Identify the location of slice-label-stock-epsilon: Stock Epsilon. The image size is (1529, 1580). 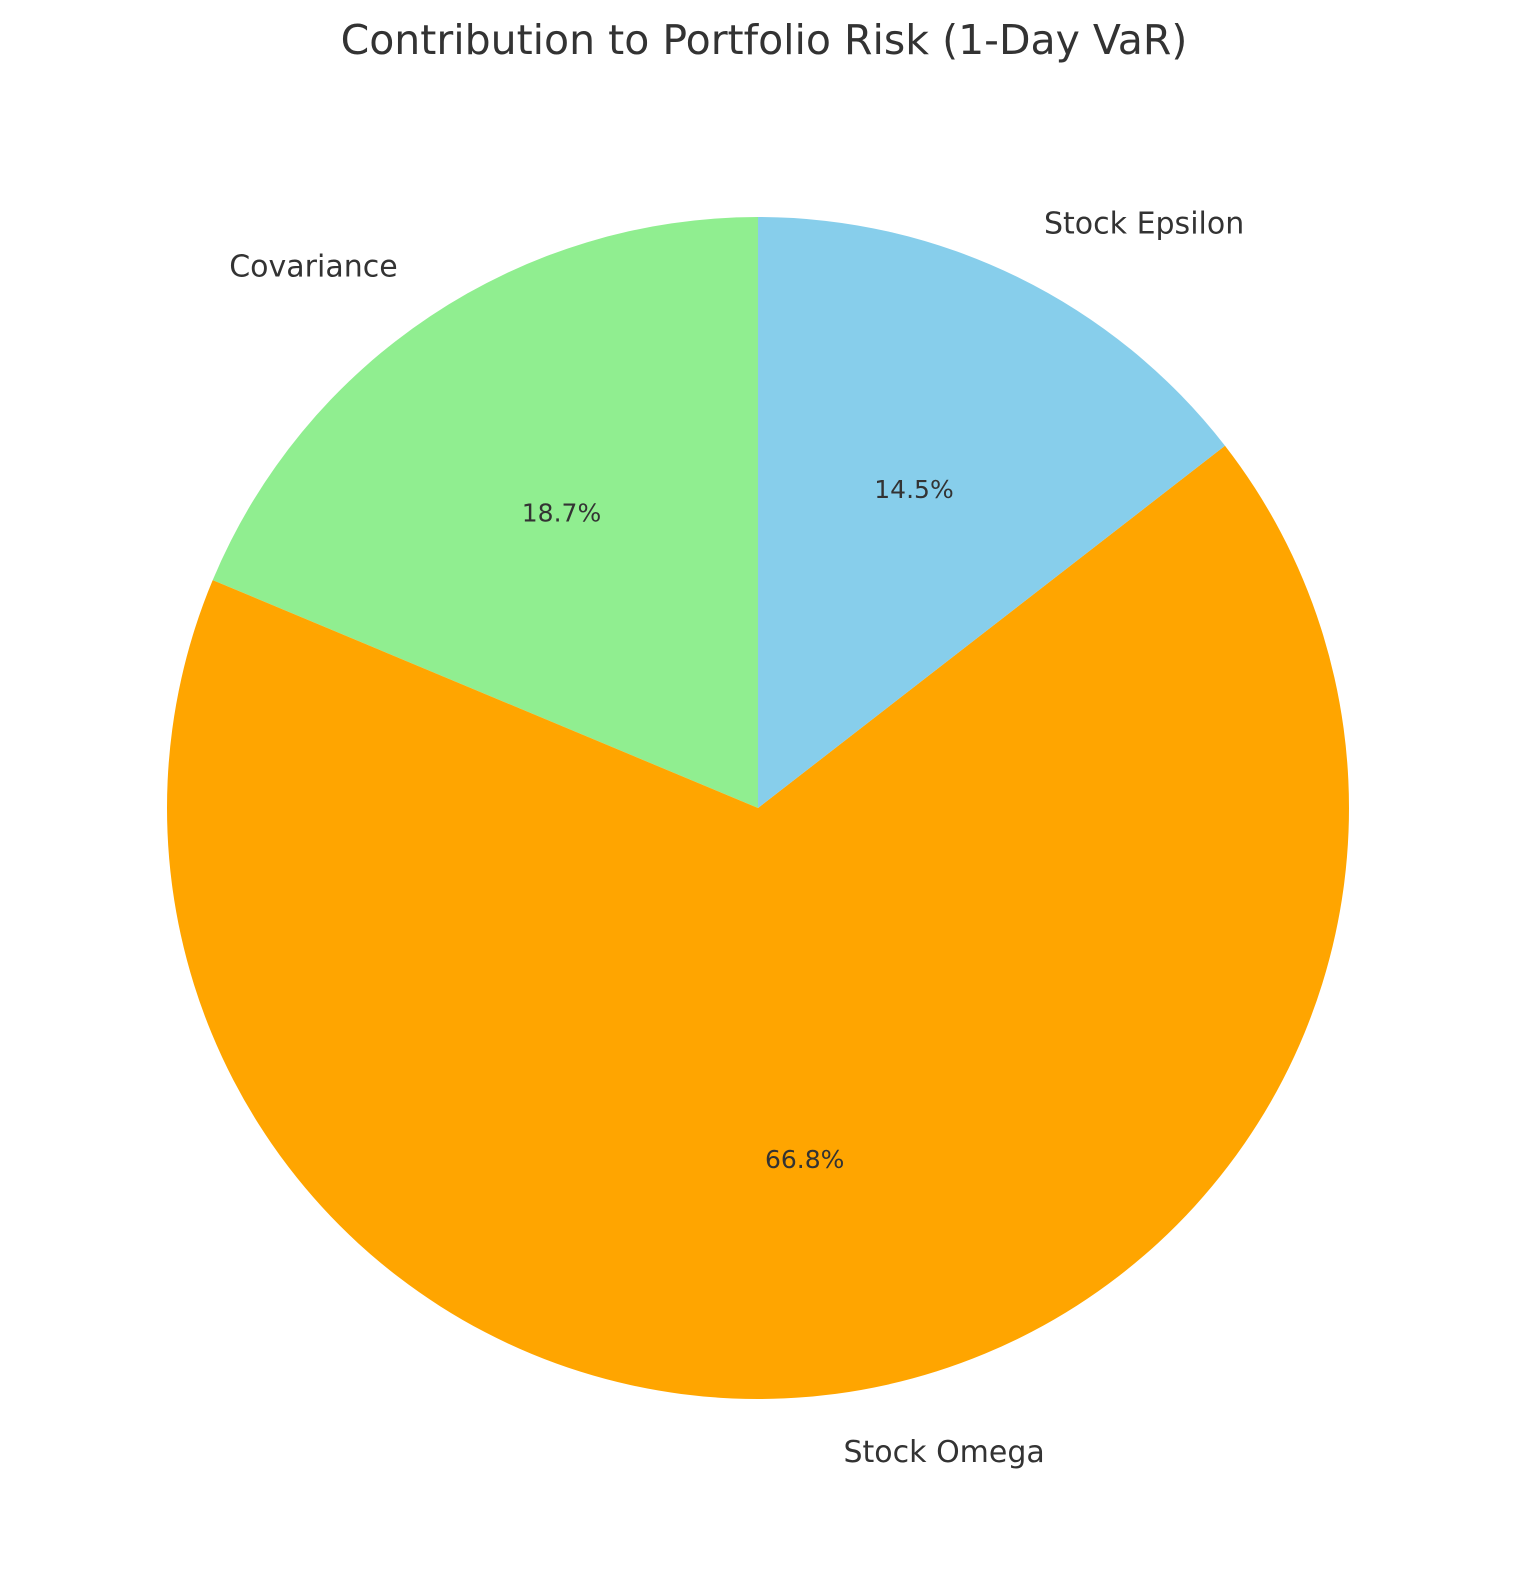
(1144, 224).